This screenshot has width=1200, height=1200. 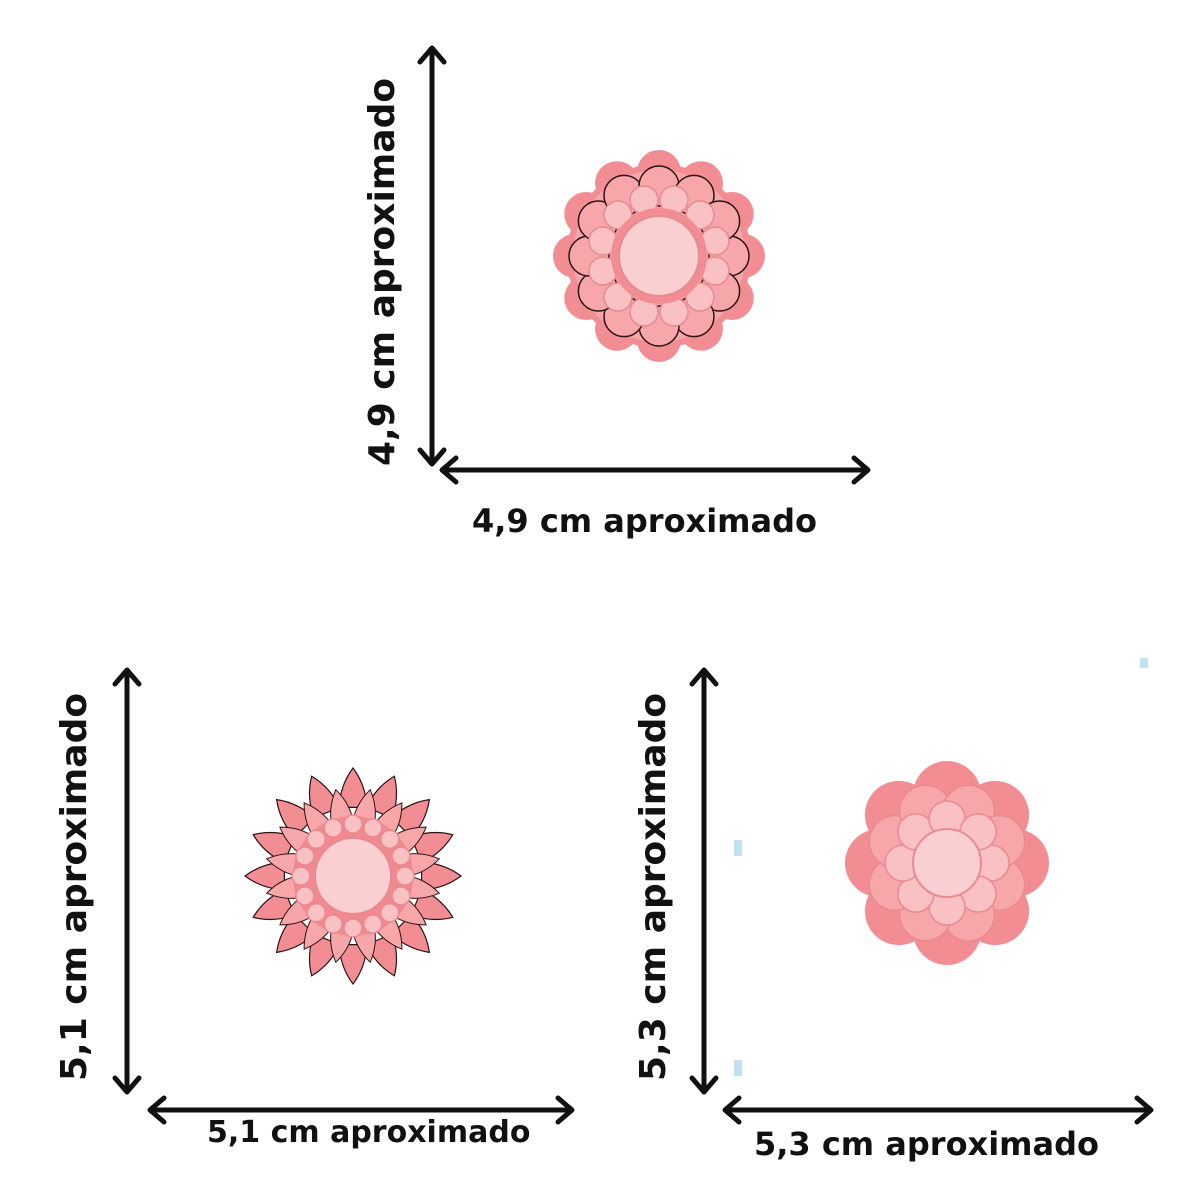 I want to click on flower-cutter-round-scalloped, so click(x=659, y=256).